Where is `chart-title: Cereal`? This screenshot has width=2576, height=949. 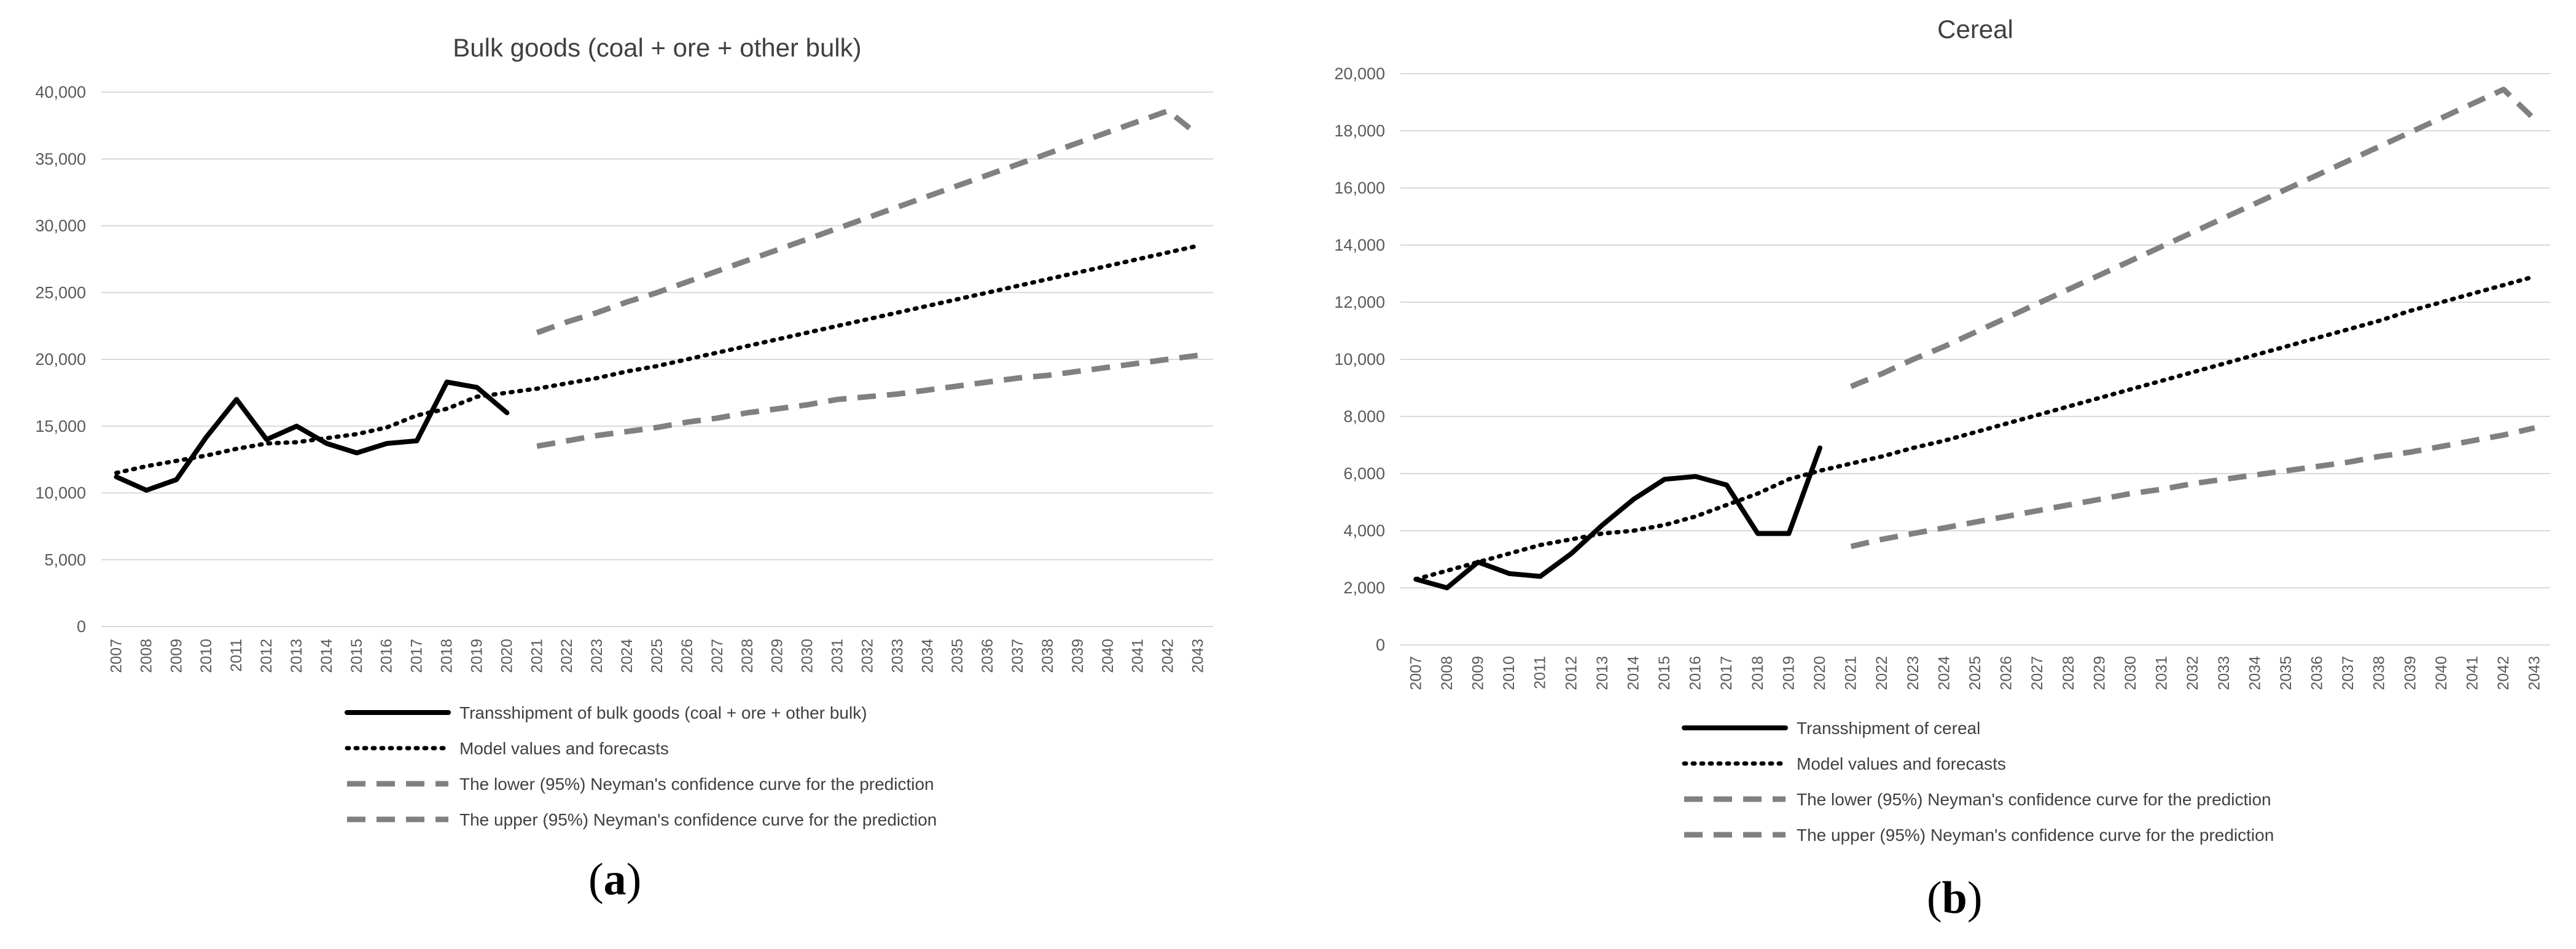
chart-title: Cereal is located at coordinates (1975, 29).